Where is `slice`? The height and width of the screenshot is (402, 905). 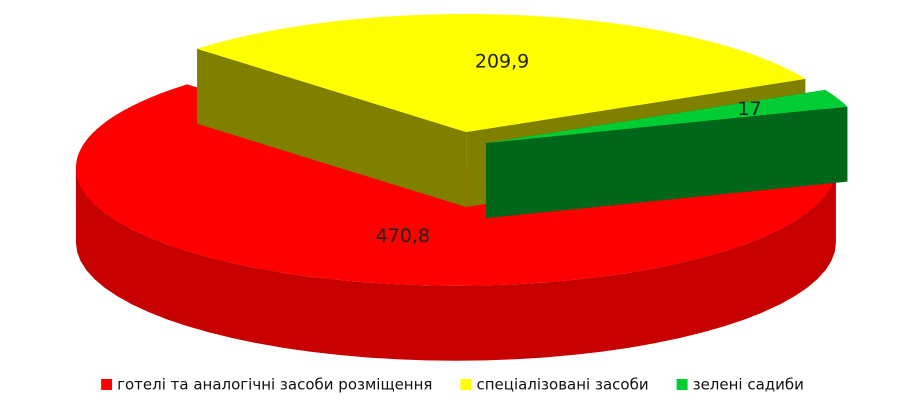
slice is located at coordinates (667, 154).